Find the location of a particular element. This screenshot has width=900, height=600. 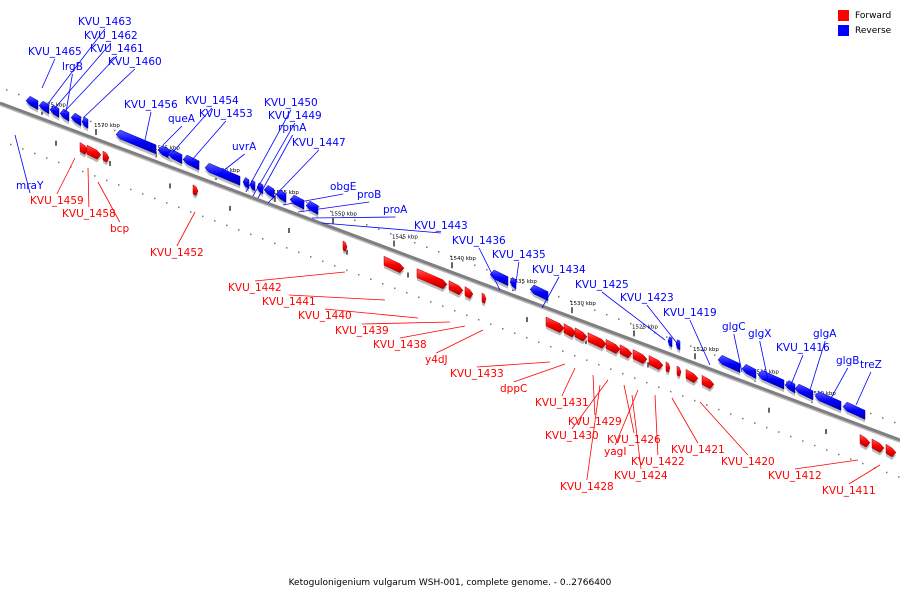

gene-label: KVU_1438 is located at coordinates (400, 345).